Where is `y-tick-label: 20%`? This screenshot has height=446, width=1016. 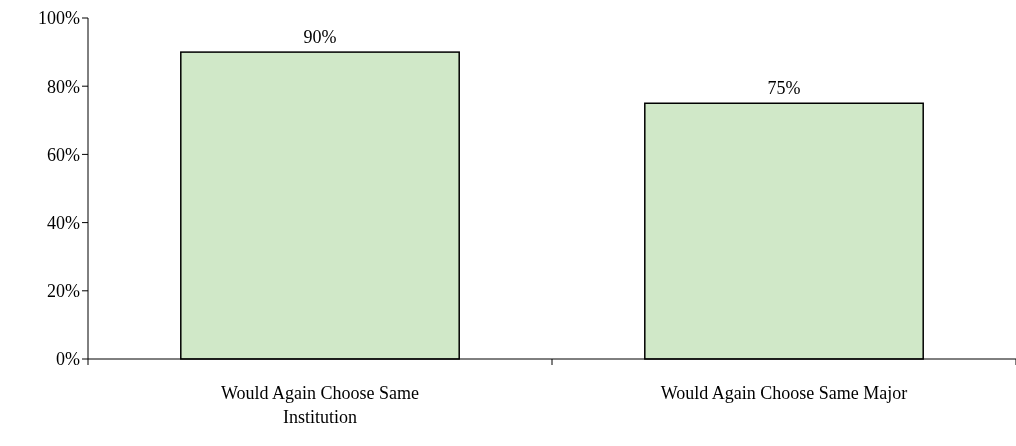
y-tick-label: 20% is located at coordinates (63, 291).